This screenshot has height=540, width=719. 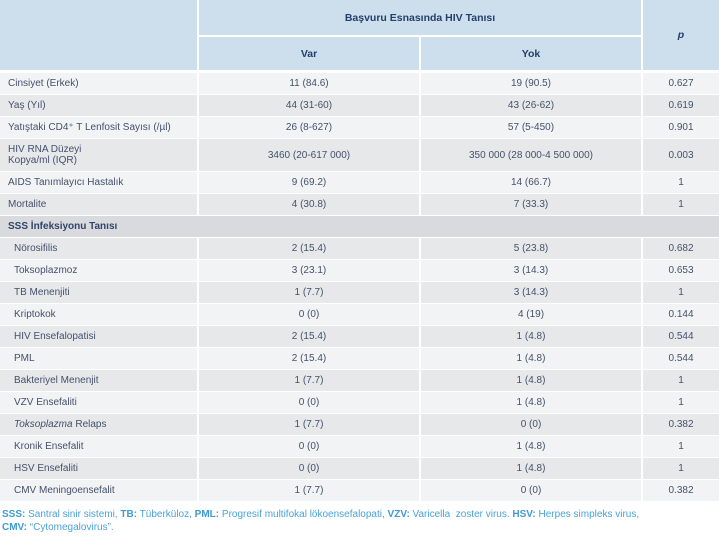 What do you see at coordinates (531, 248) in the screenshot?
I see `cell-yok: 5 (23.8)` at bounding box center [531, 248].